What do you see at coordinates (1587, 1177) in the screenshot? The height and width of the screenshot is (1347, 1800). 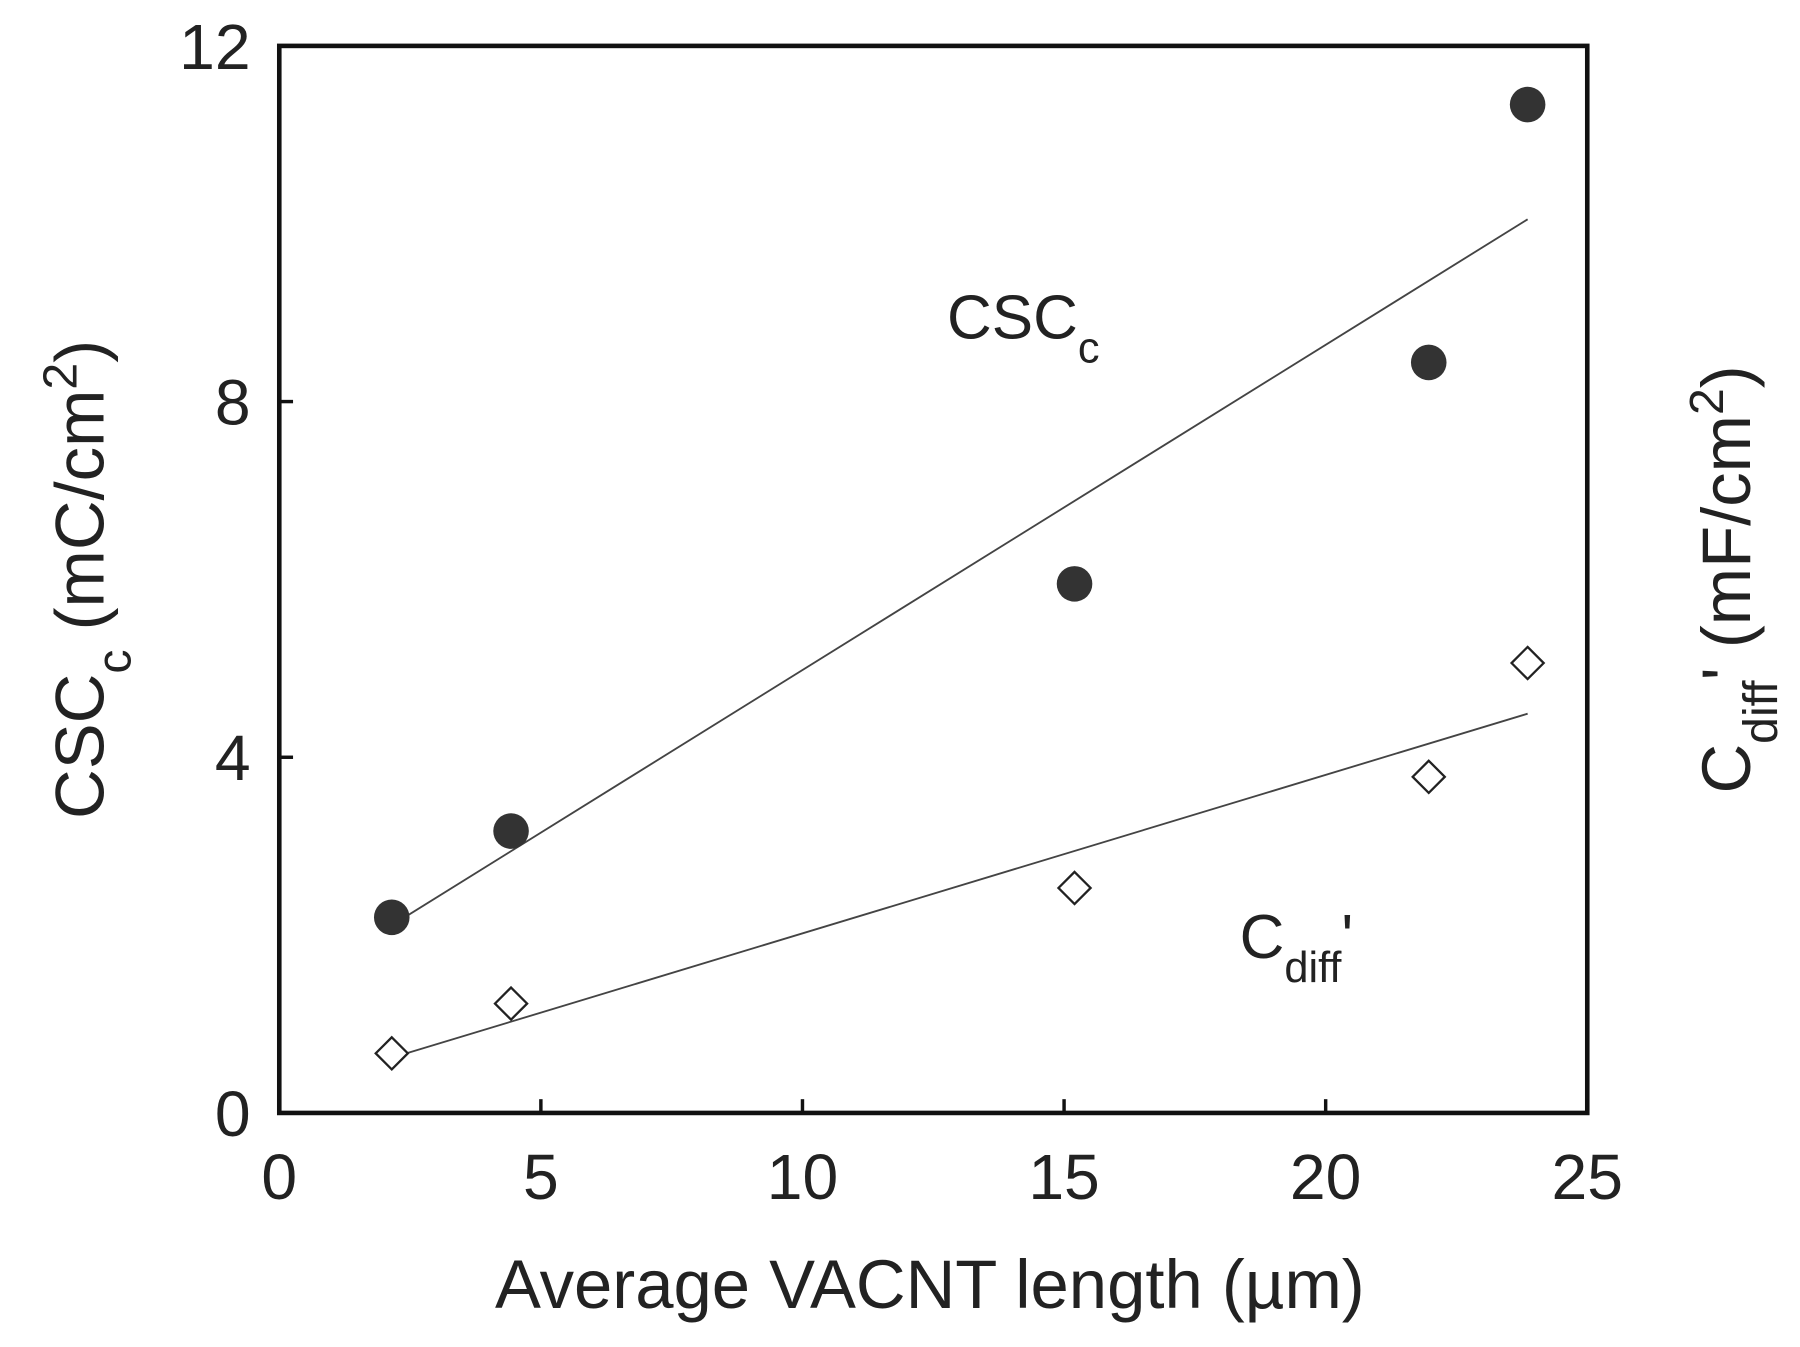 I see `x-tick-label: 25` at bounding box center [1587, 1177].